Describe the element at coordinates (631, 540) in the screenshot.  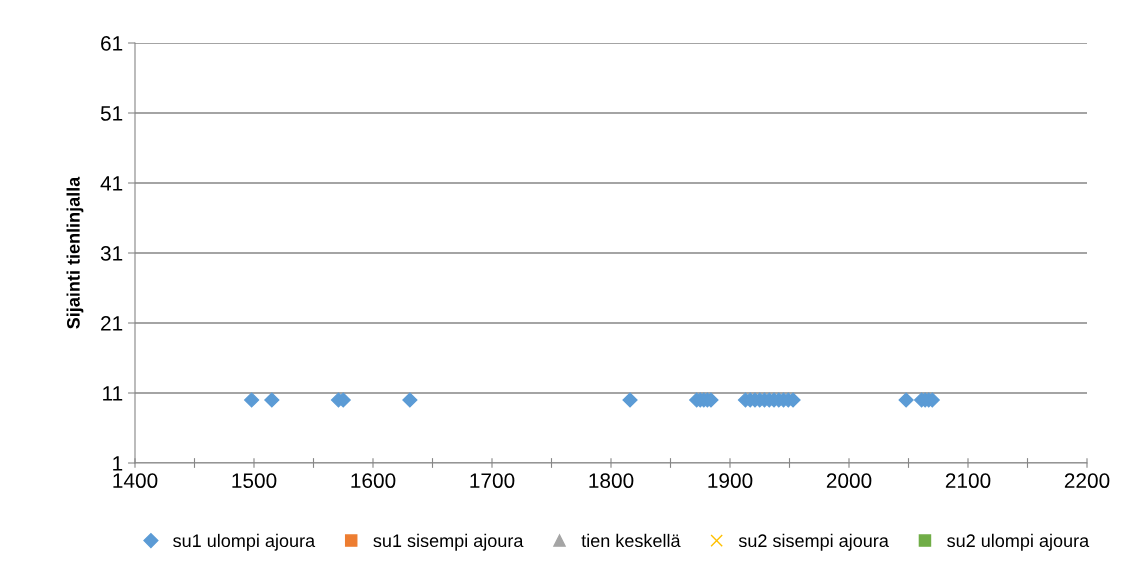
I see `legend-label: tien keskellä` at that location.